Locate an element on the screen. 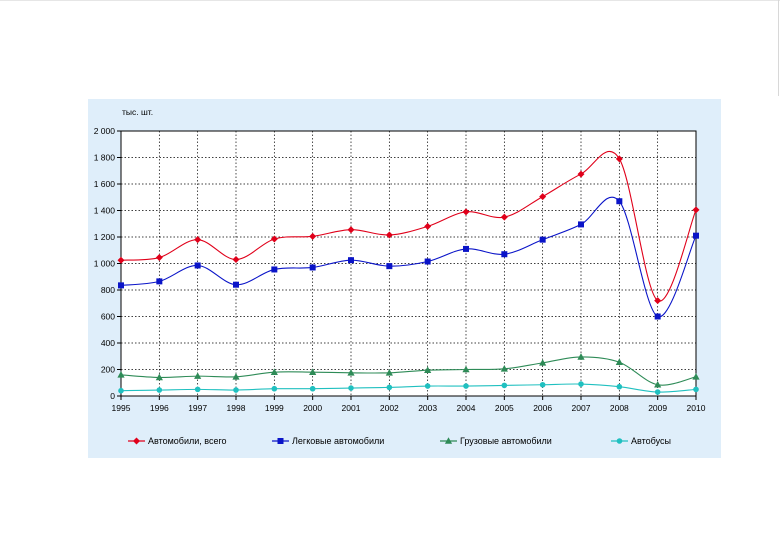 This screenshot has width=780, height=540. y-tick-label: 800 is located at coordinates (108, 290).